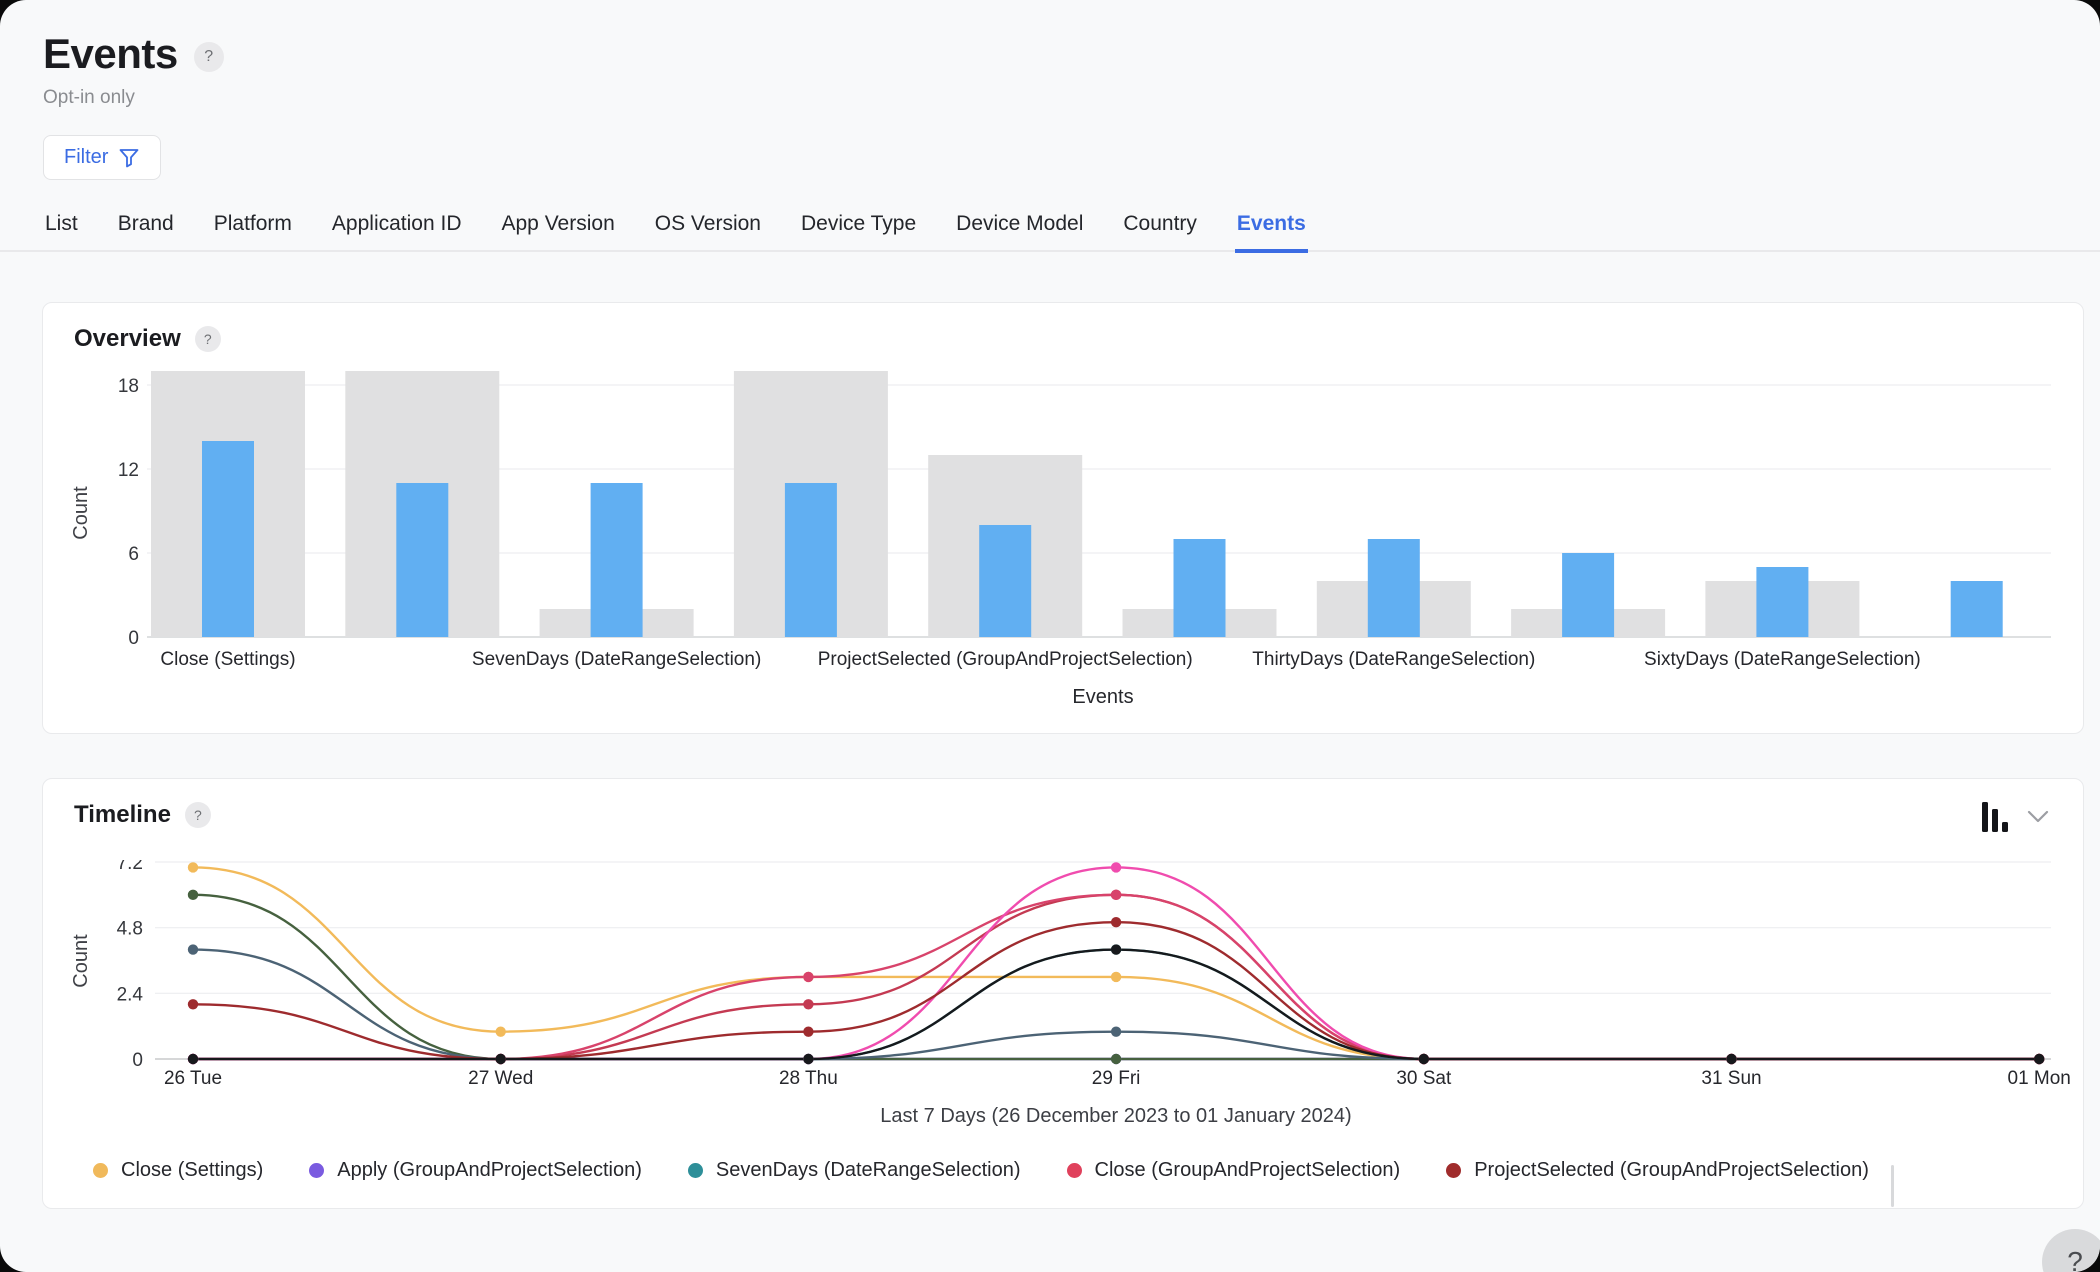 The width and height of the screenshot is (2100, 1272). What do you see at coordinates (858, 223) in the screenshot?
I see `tab-device-type: Device Type` at bounding box center [858, 223].